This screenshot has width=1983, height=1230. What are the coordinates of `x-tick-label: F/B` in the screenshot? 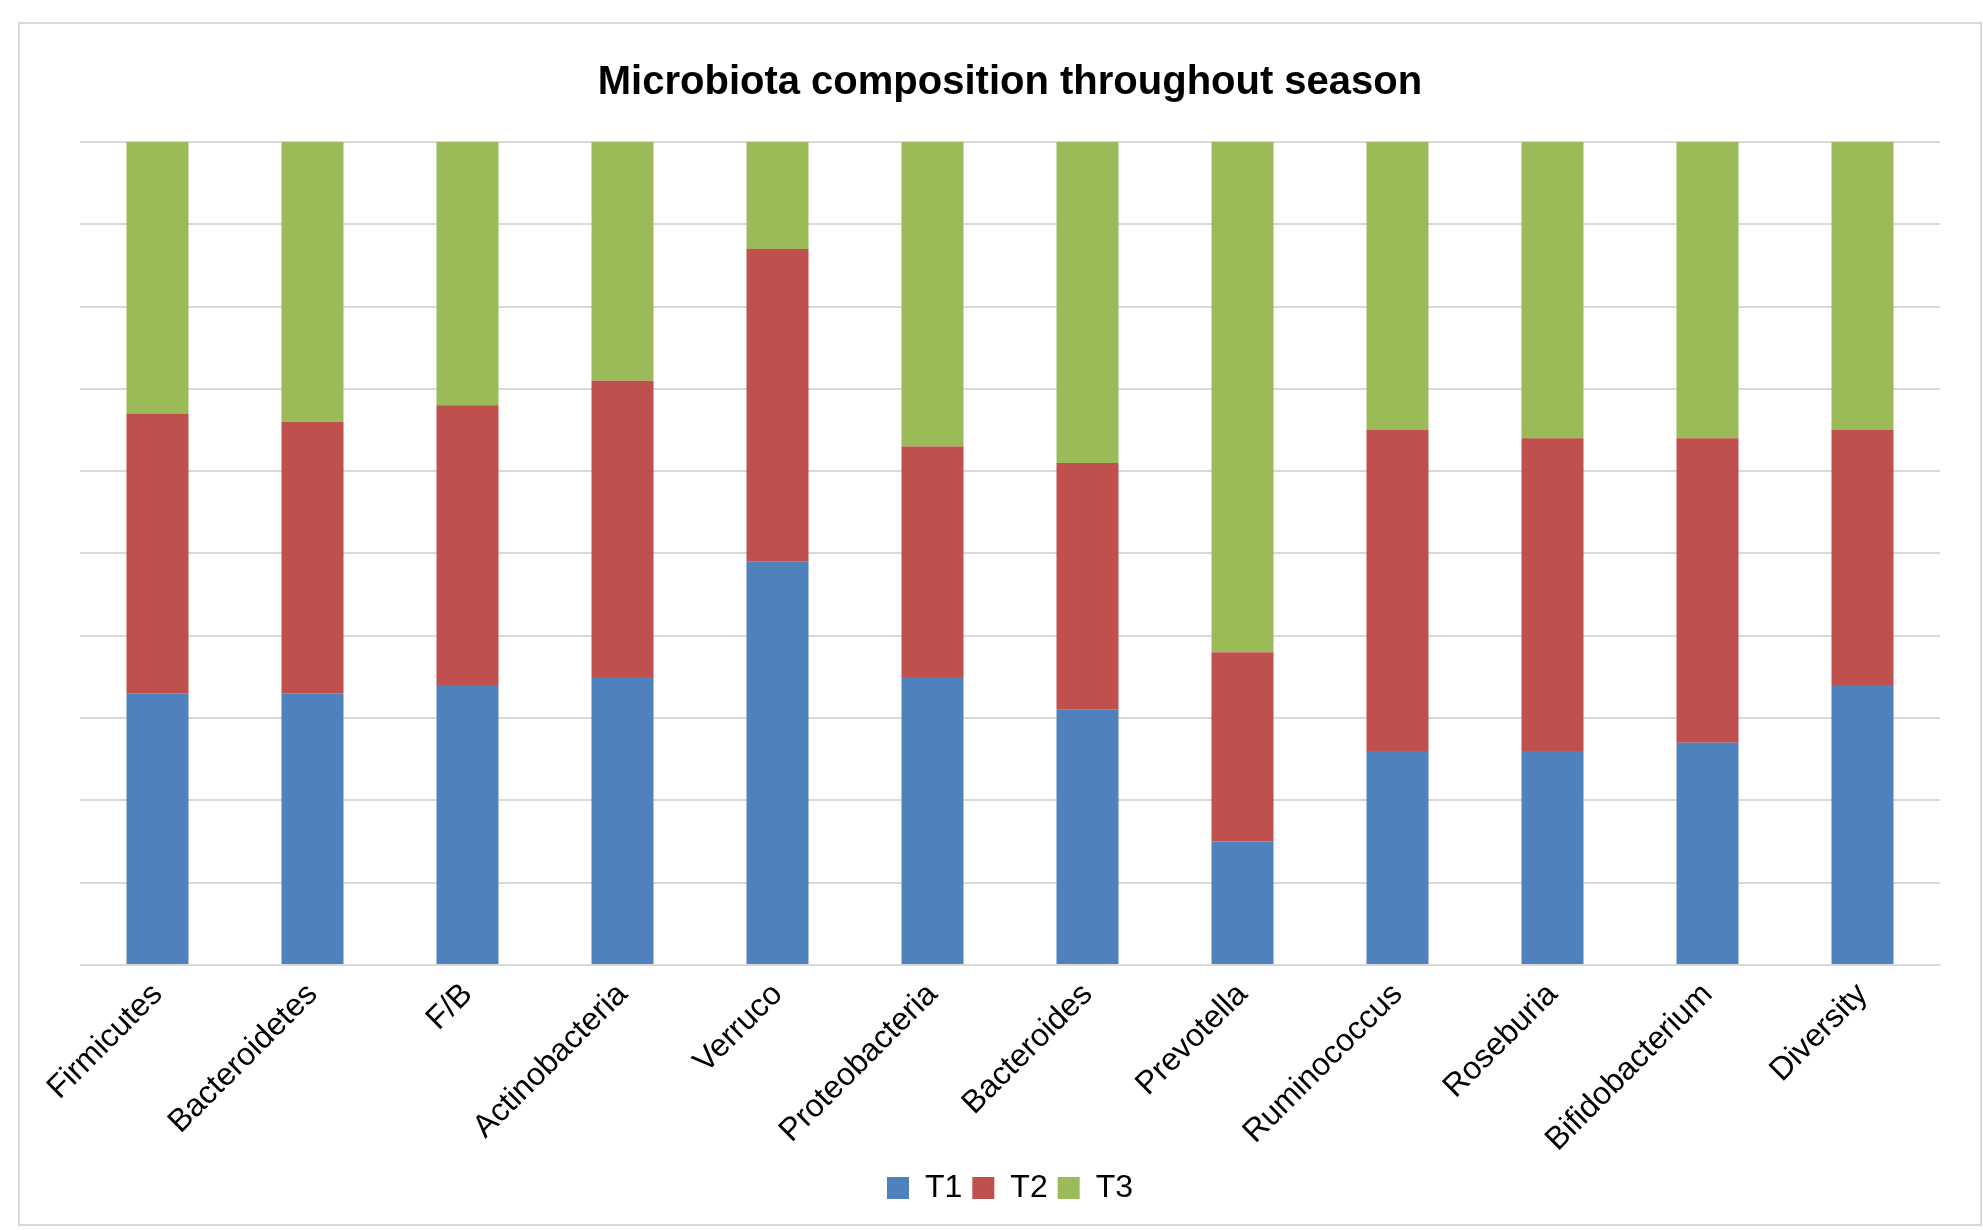 It's located at (448, 1005).